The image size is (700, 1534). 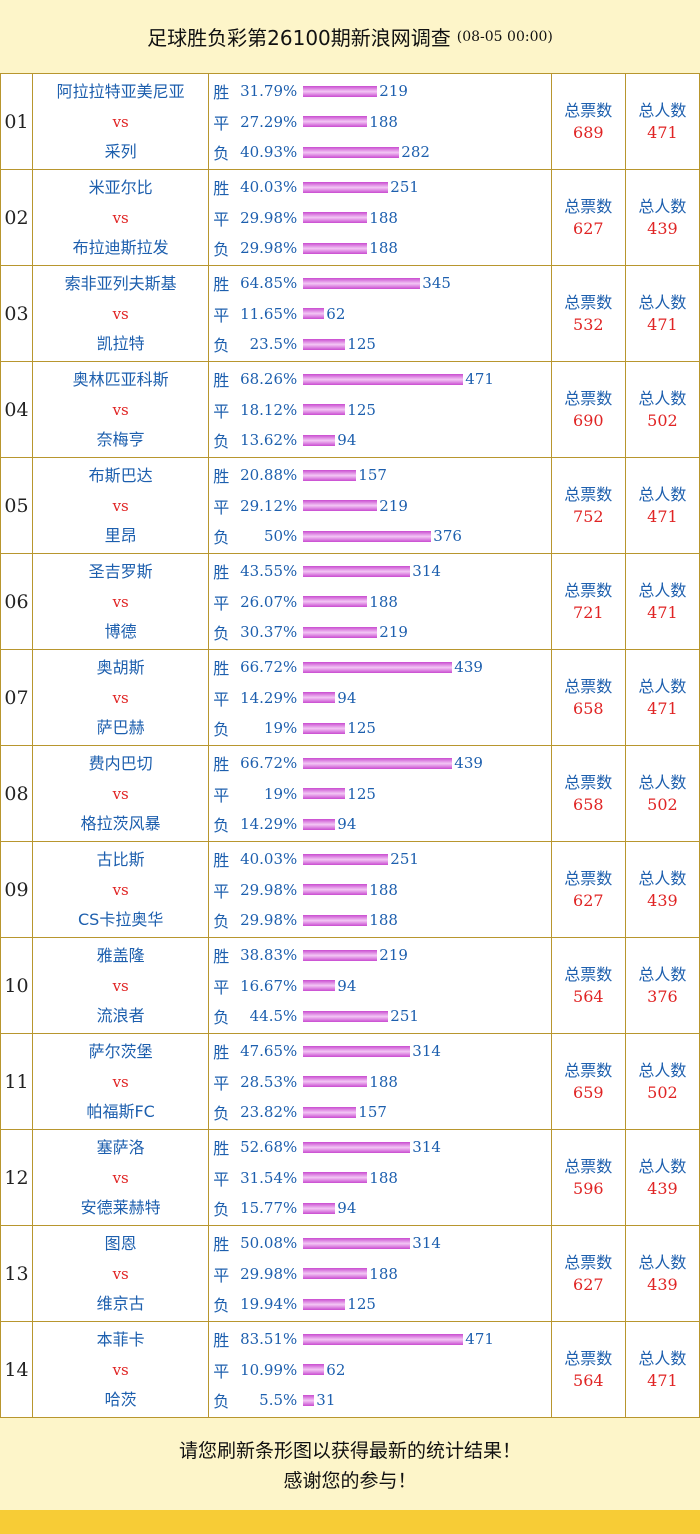 I want to click on match-number: 13, so click(x=17, y=1273).